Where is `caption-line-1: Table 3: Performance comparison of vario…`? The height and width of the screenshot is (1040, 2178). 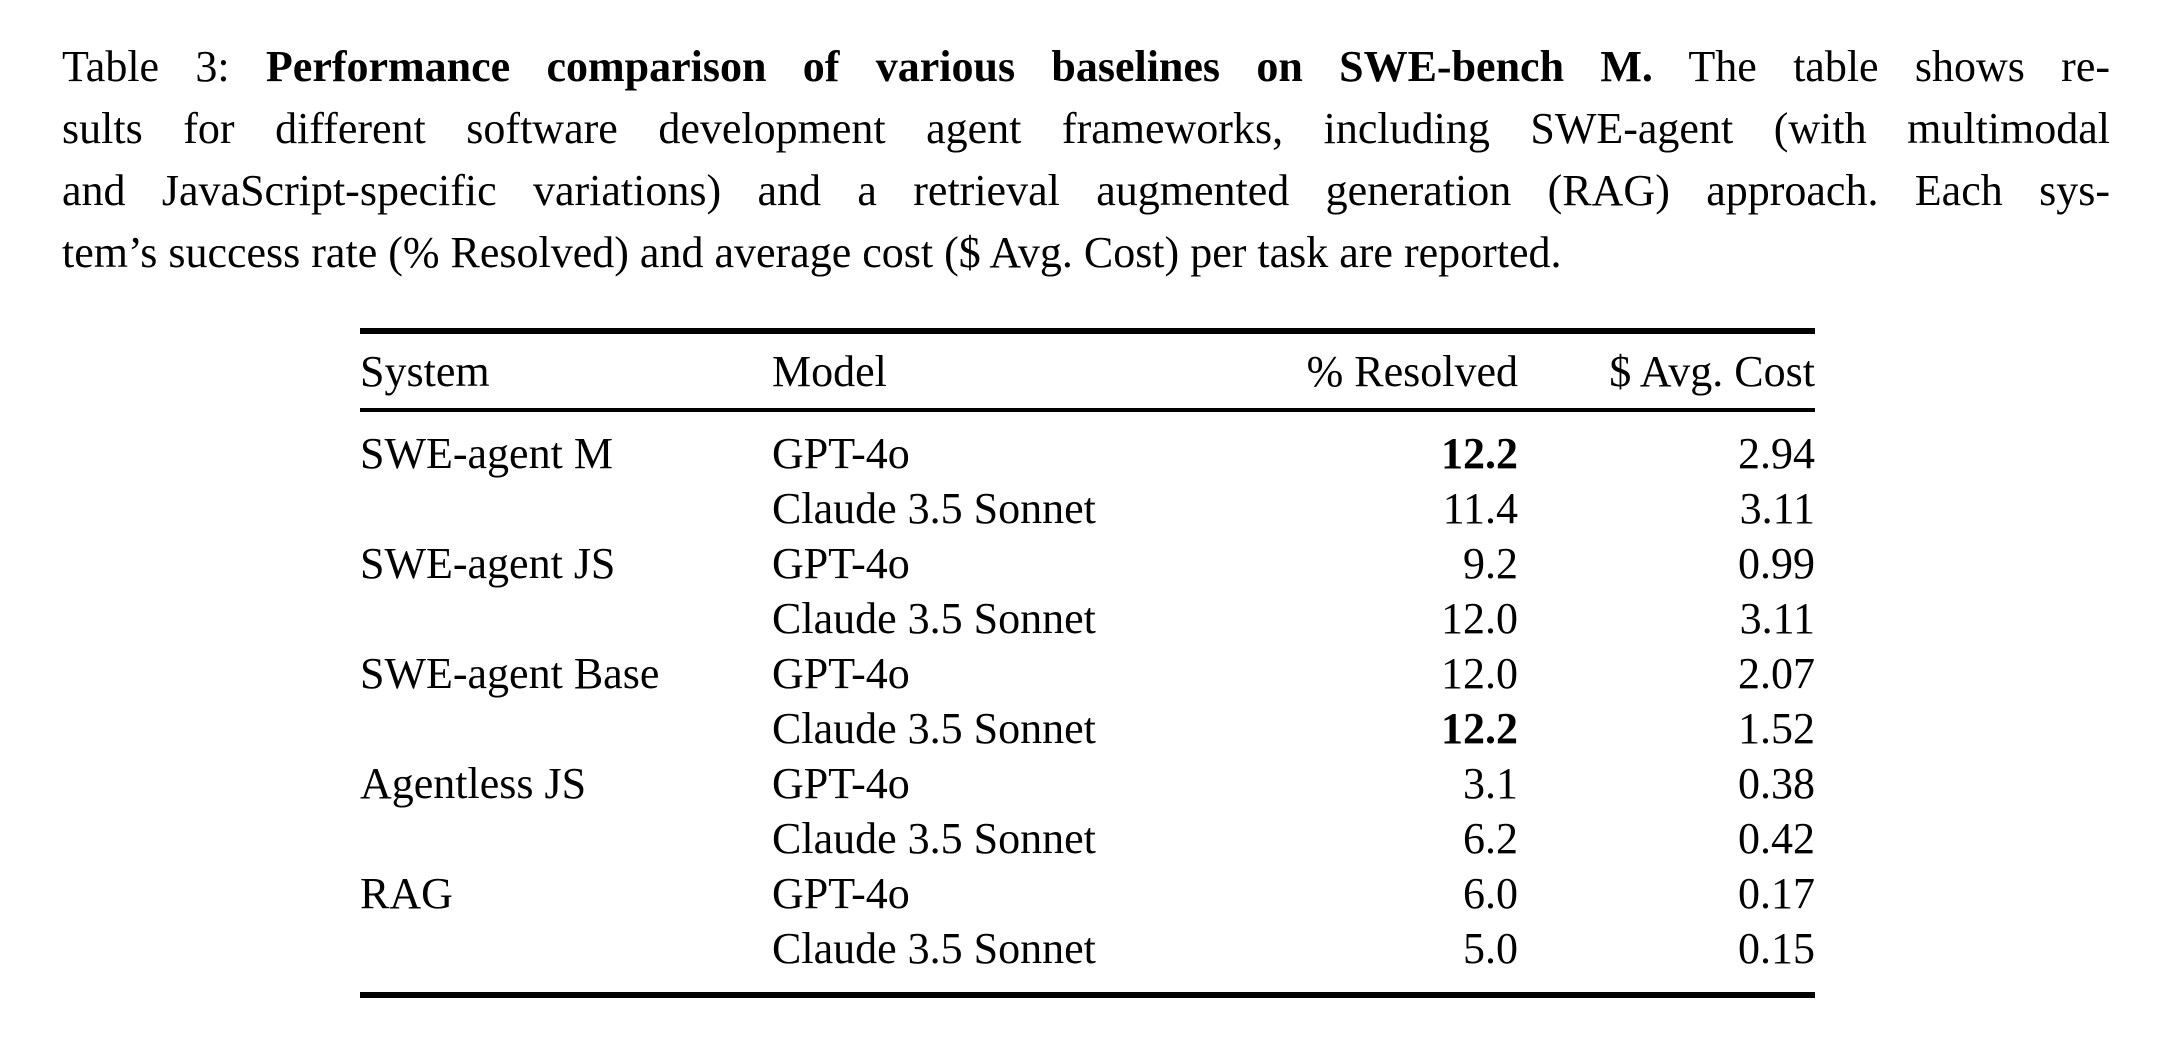
caption-line-1: Table 3: Performance comparison of vario… is located at coordinates (1086, 67).